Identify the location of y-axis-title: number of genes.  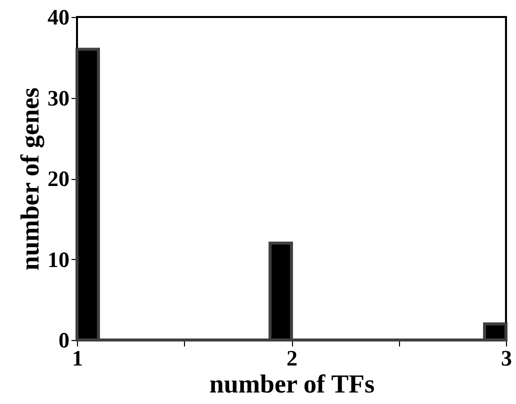
(30, 179).